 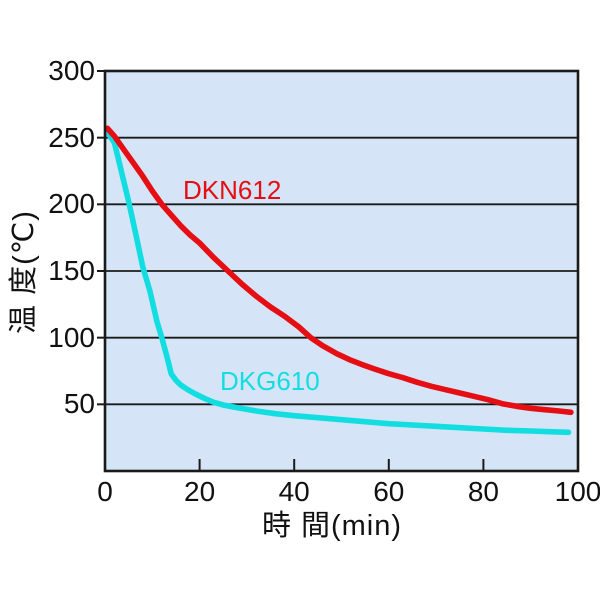 What do you see at coordinates (200, 491) in the screenshot?
I see `x-tick-label-20: 20` at bounding box center [200, 491].